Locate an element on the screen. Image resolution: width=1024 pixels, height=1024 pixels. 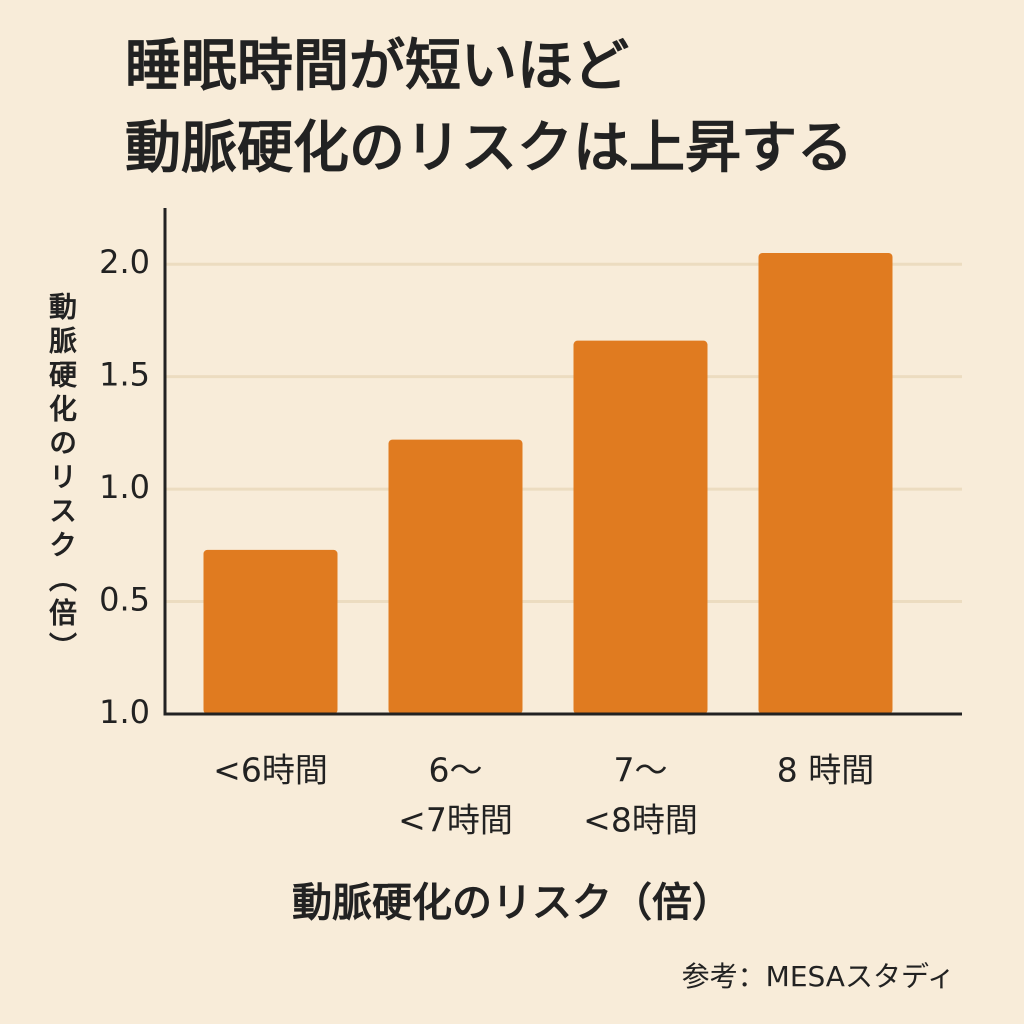
x-tick-label: 8 時間 is located at coordinates (826, 770).